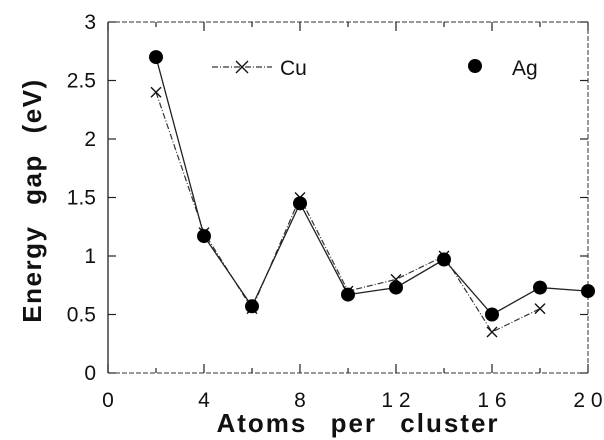  What do you see at coordinates (108, 400) in the screenshot?
I see `x-tick-label: 0` at bounding box center [108, 400].